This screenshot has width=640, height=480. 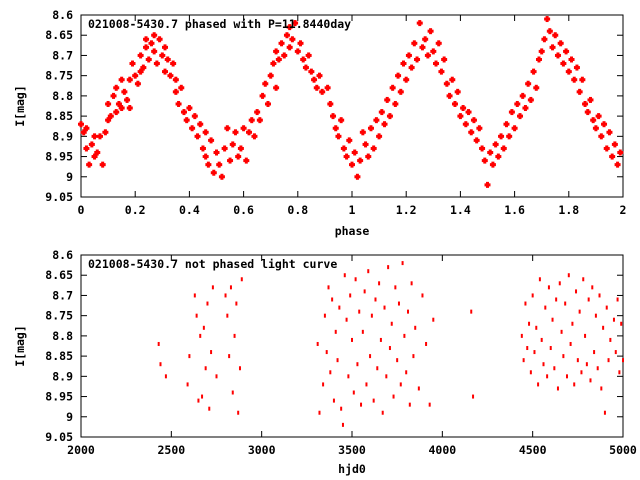 What do you see at coordinates (59, 35) in the screenshot?
I see `y-tick-label: 8.65` at bounding box center [59, 35].